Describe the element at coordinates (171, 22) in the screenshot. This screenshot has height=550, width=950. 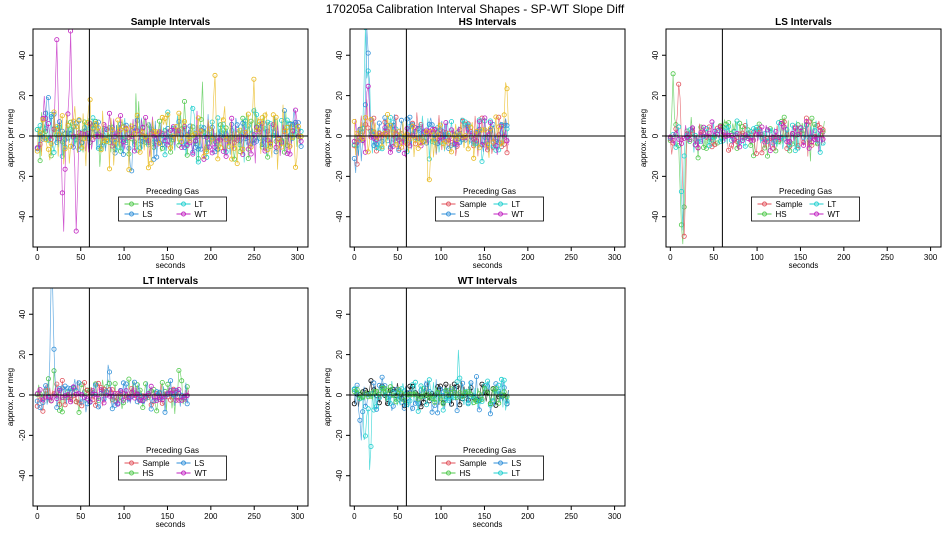
I see `chart-title: Sample Intervals` at that location.